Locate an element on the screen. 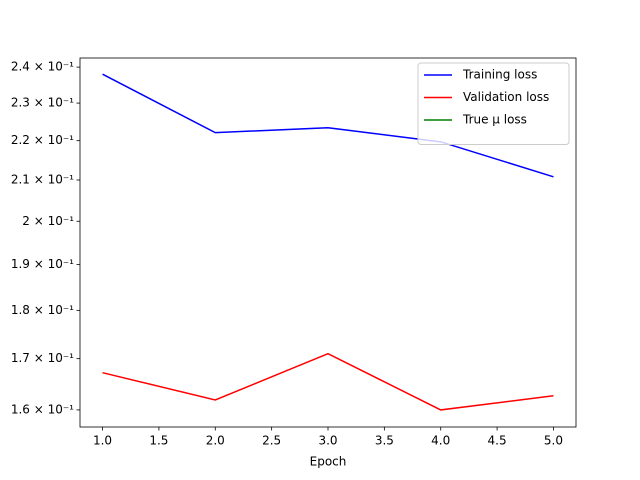 The height and width of the screenshot is (480, 640). x-tick-label: 3.0 is located at coordinates (327, 441).